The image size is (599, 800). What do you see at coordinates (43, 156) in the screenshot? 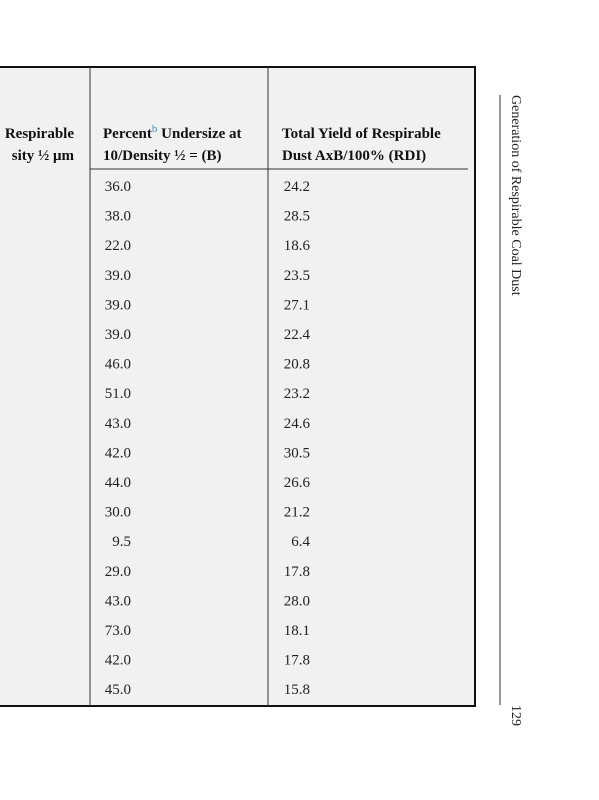
I see `column-header: sity ½ μm` at bounding box center [43, 156].